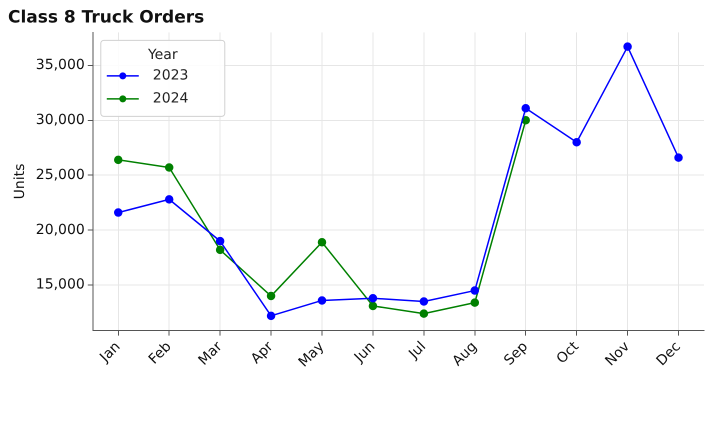 The image size is (720, 422). Describe the element at coordinates (568, 353) in the screenshot. I see `x-tick-label: Oct` at that location.